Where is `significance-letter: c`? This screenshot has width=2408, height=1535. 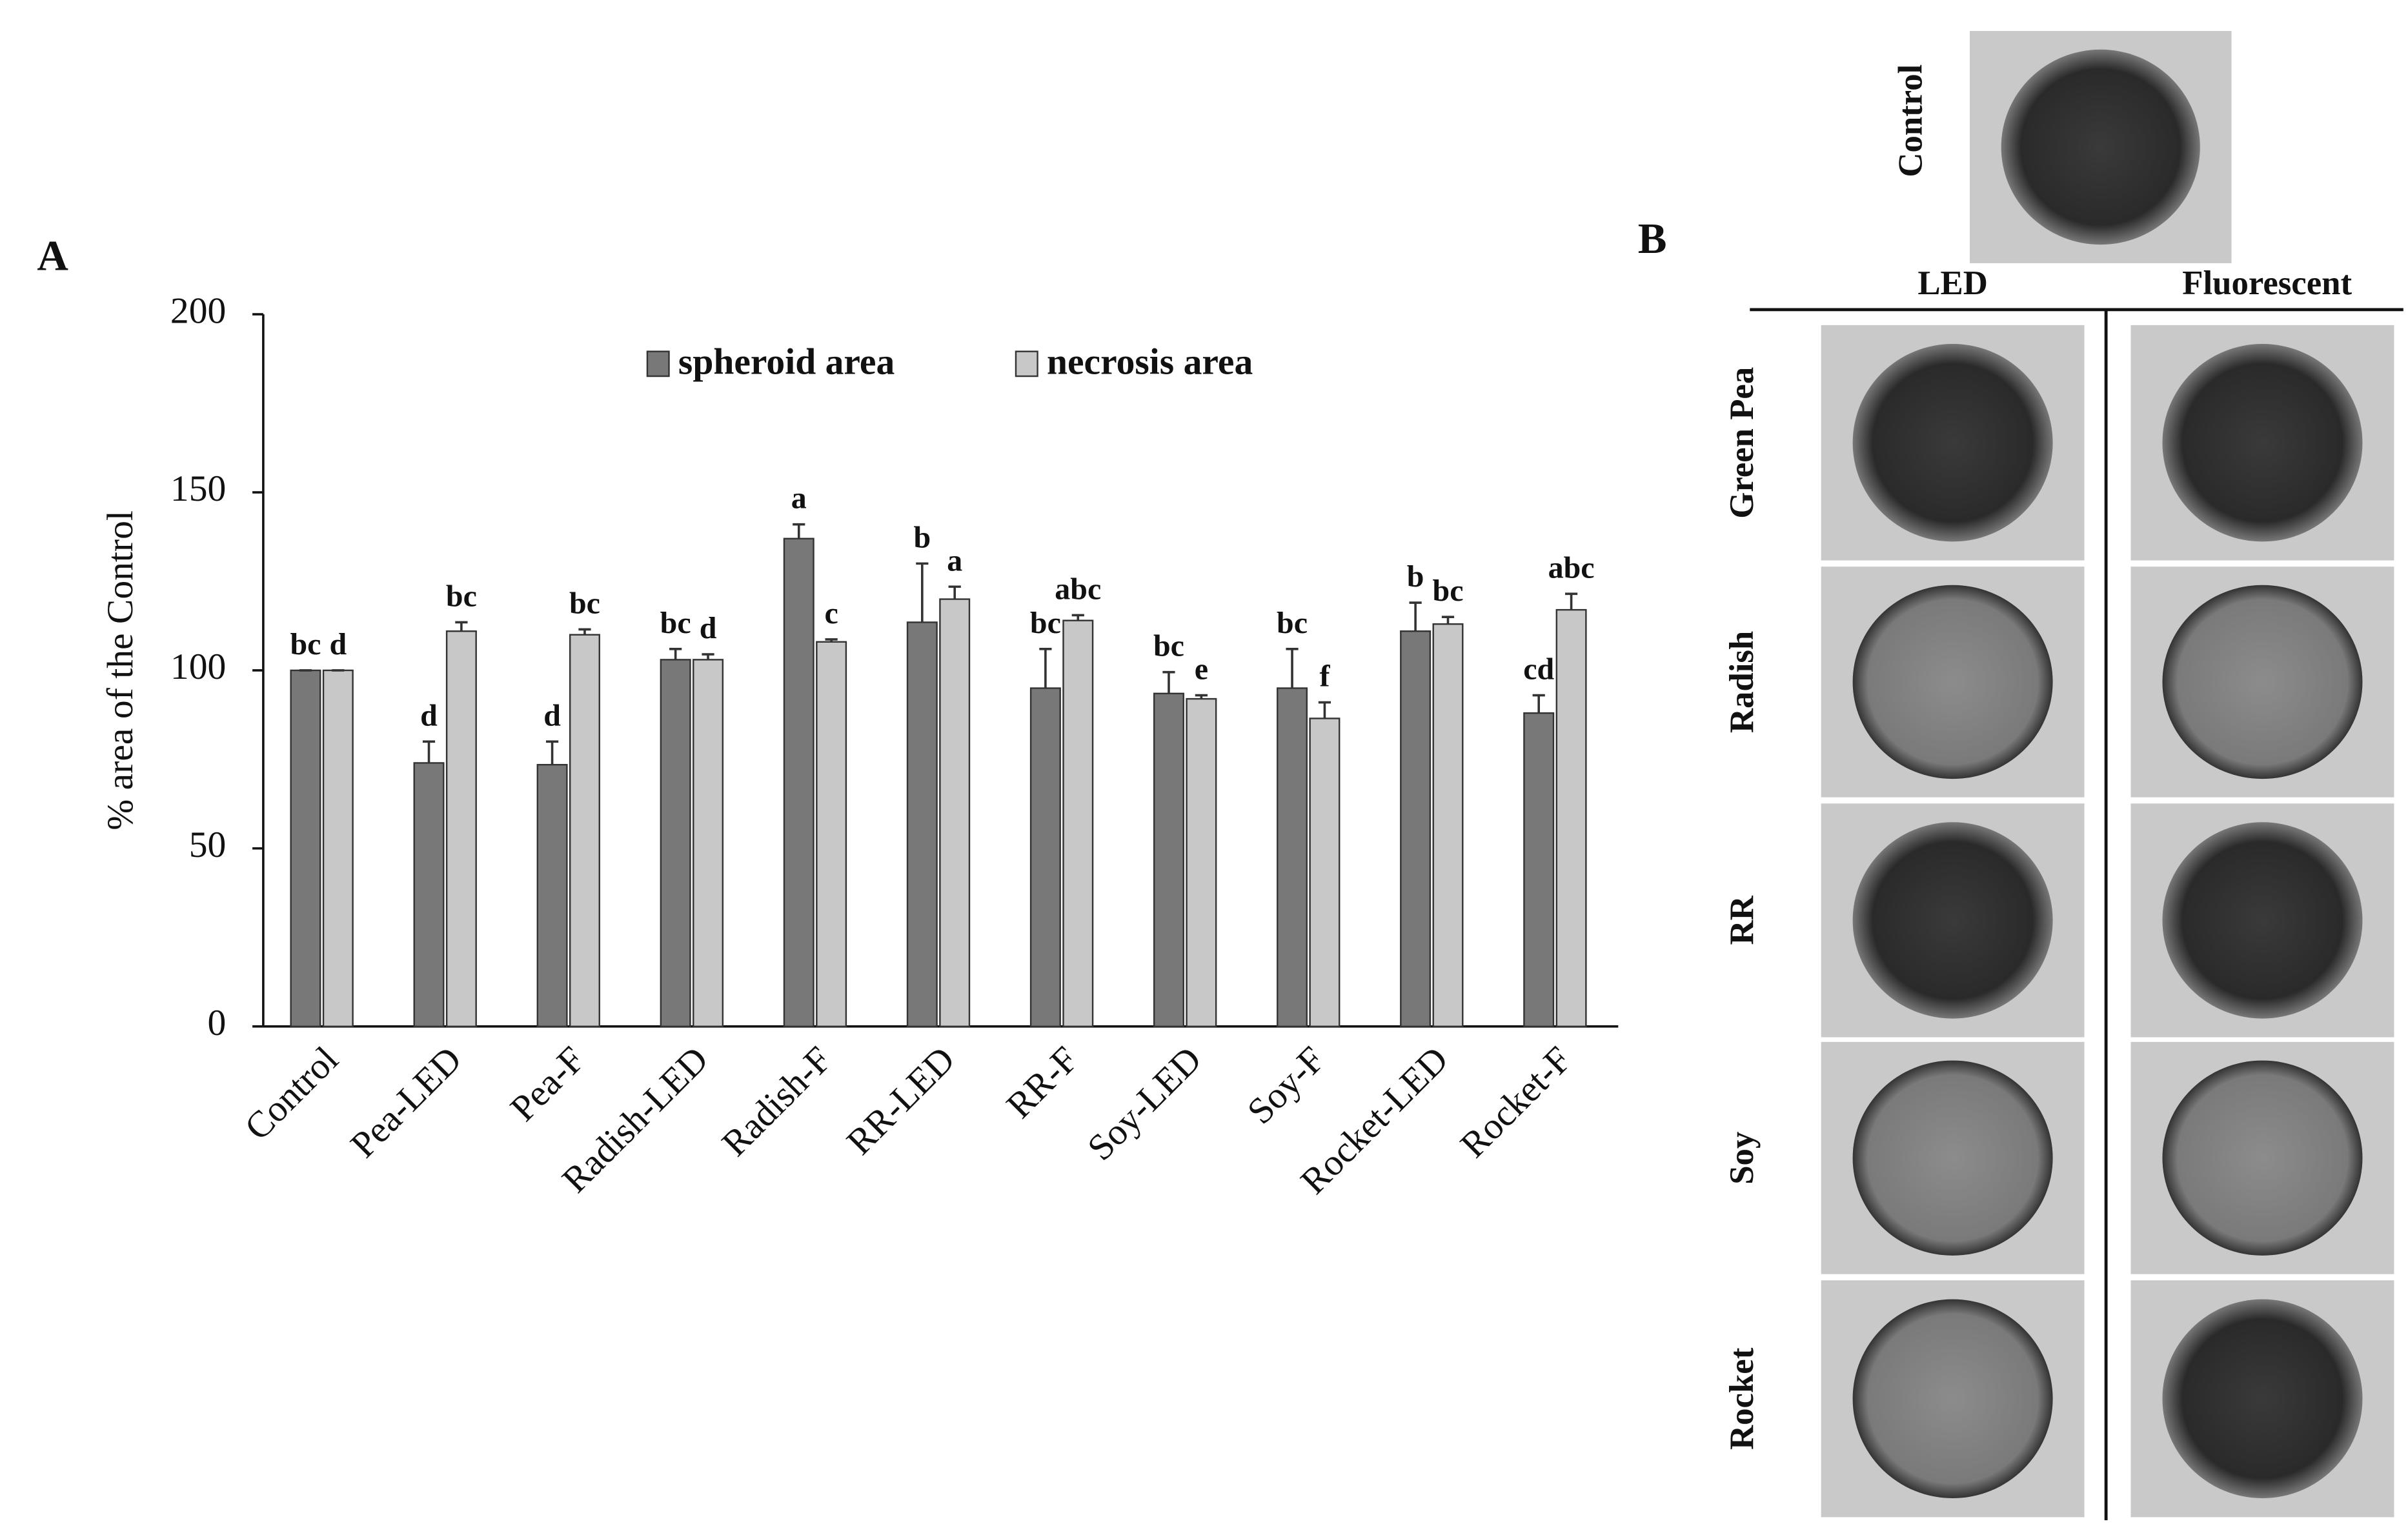
significance-letter: c is located at coordinates (831, 613).